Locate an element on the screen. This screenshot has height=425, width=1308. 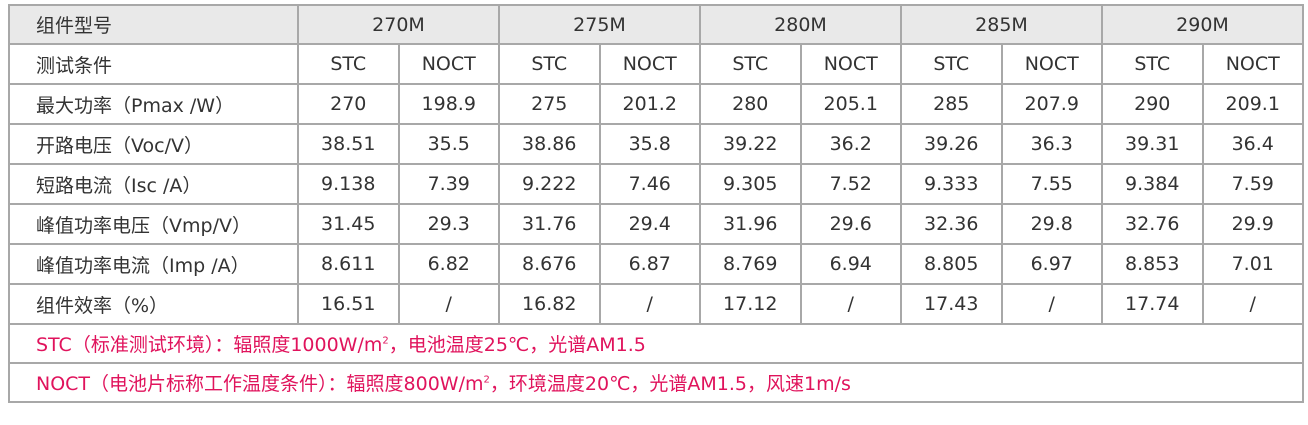
value-cell: 8.676 is located at coordinates (549, 264).